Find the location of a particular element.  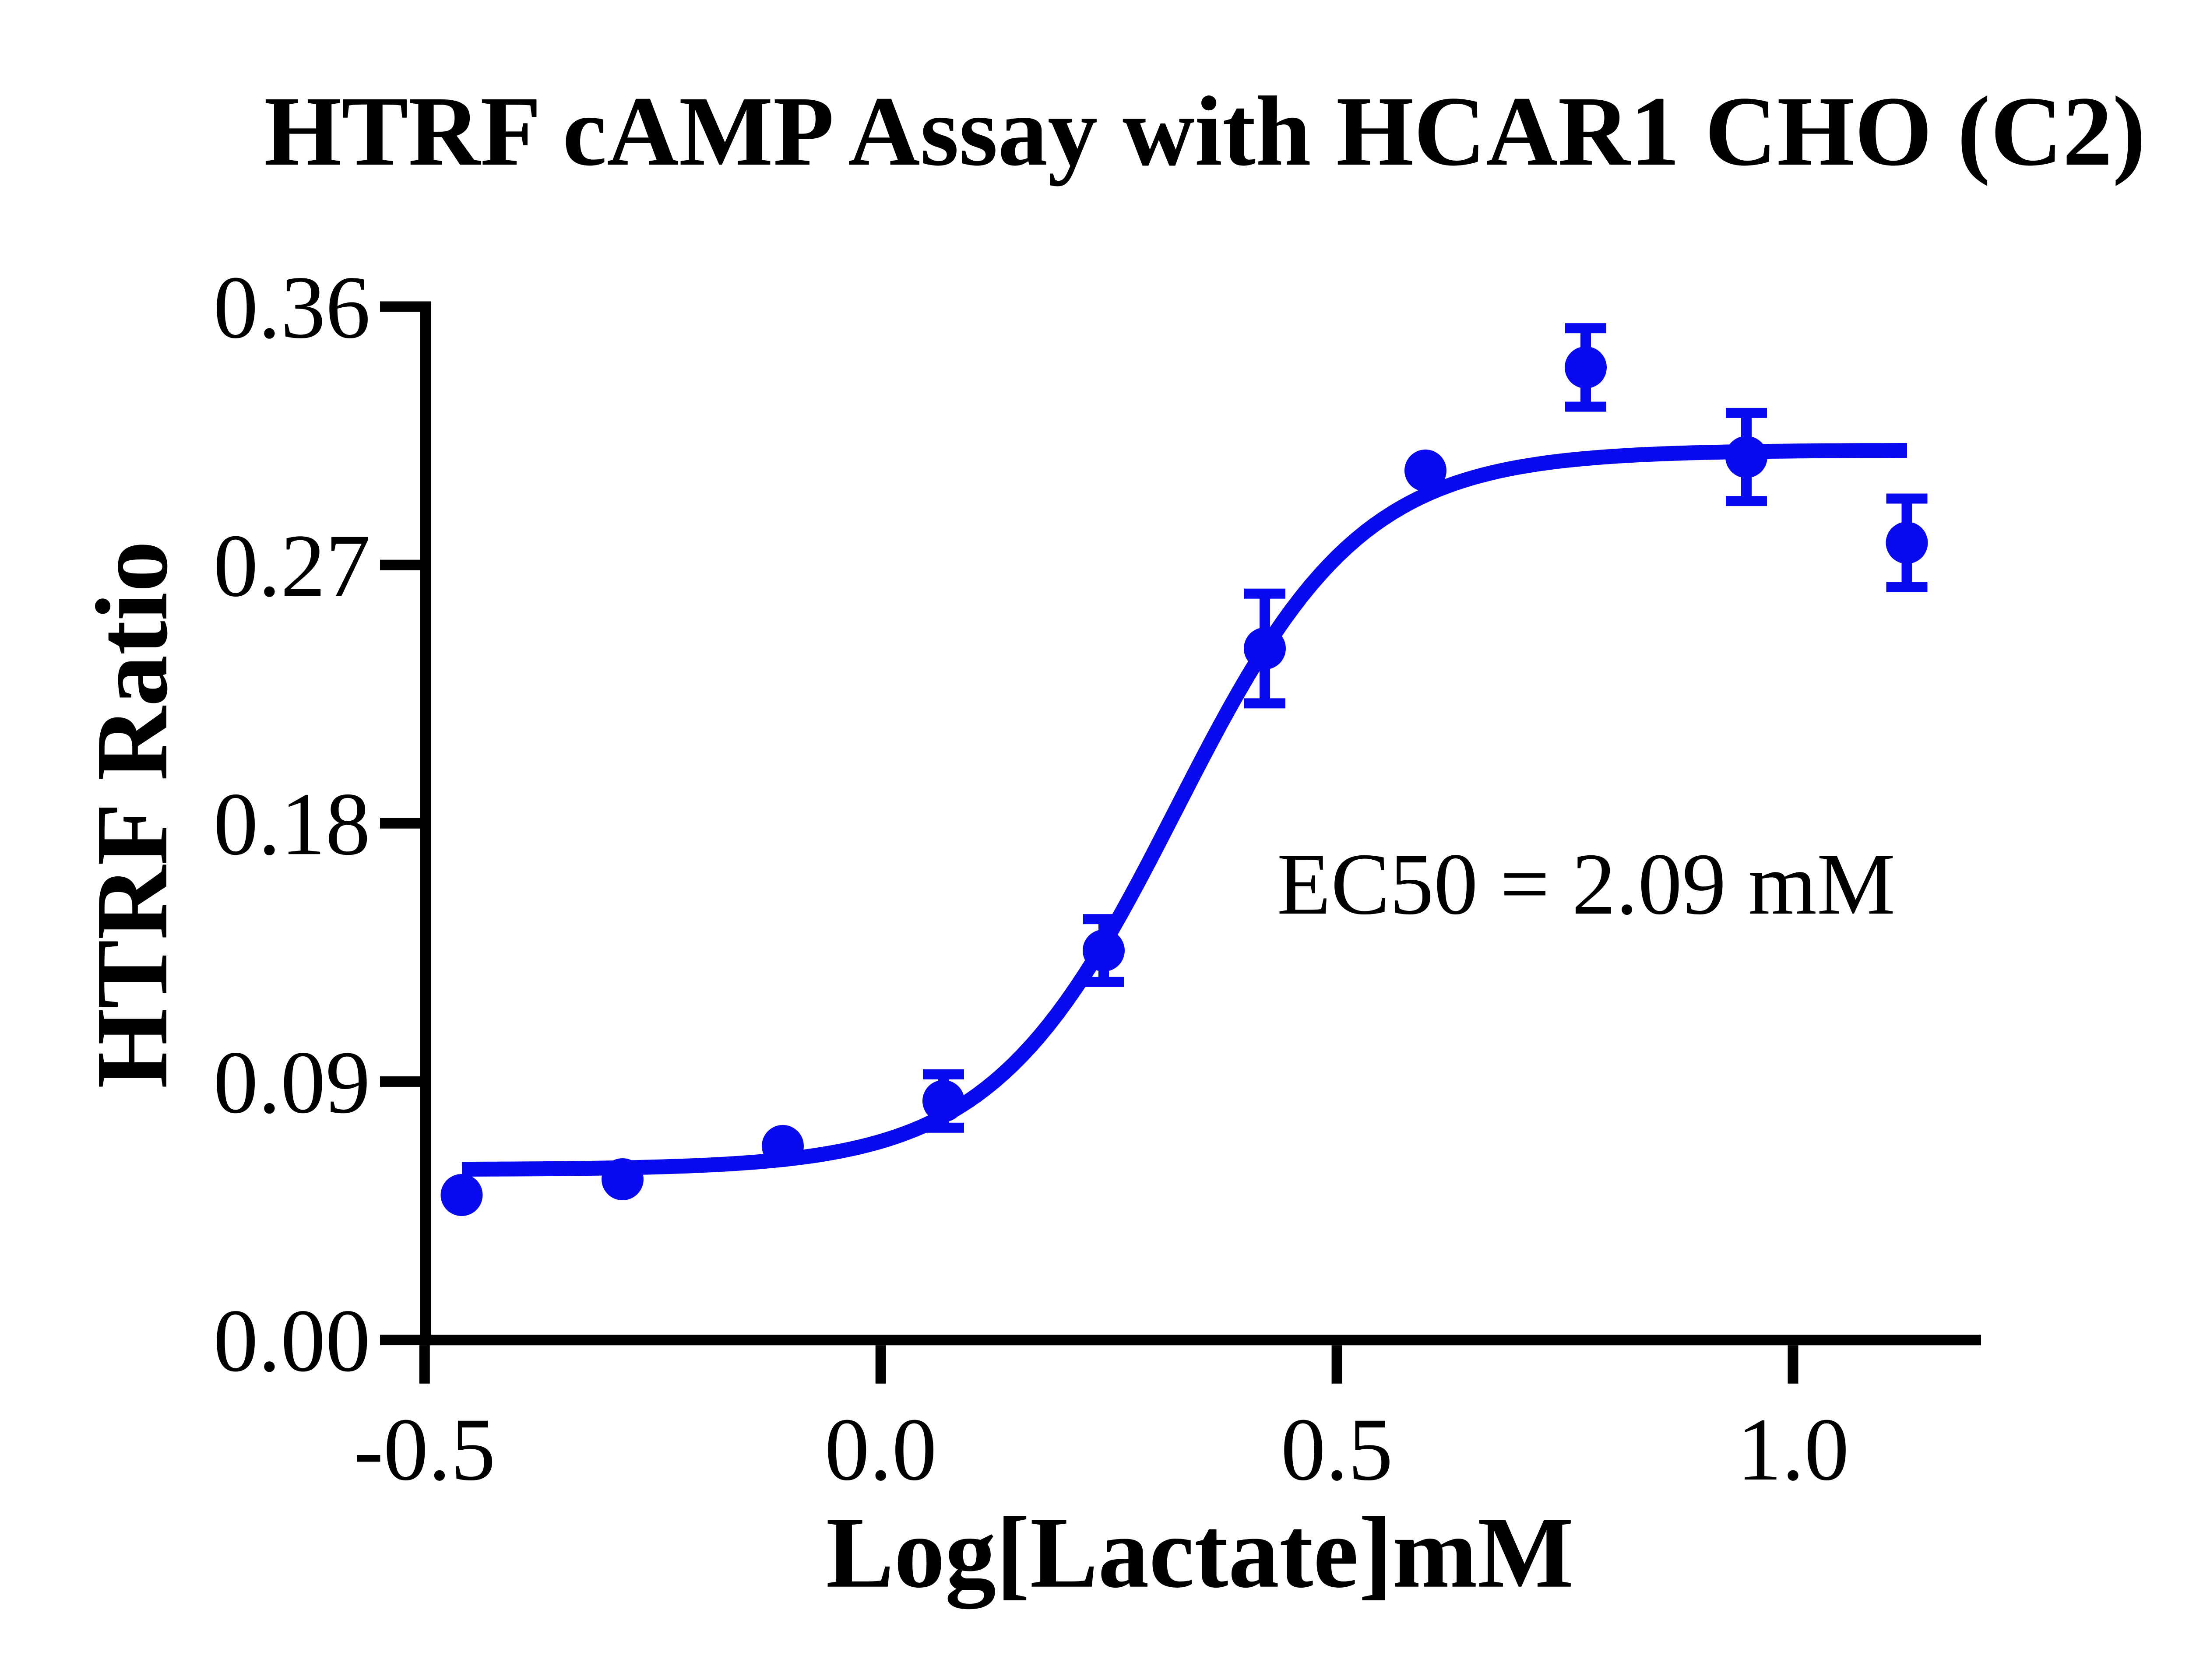

svg-text: HTRF Ratio is located at coordinates (132, 814).